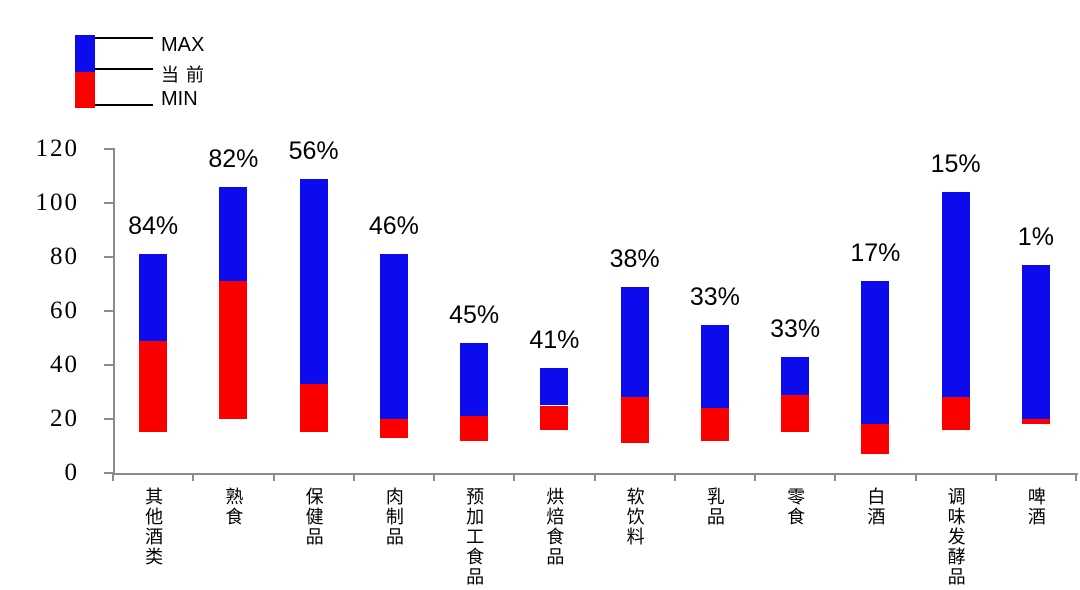 The image size is (1080, 590). I want to click on x-axis-category-label: 烘焙食品, so click(554, 527).